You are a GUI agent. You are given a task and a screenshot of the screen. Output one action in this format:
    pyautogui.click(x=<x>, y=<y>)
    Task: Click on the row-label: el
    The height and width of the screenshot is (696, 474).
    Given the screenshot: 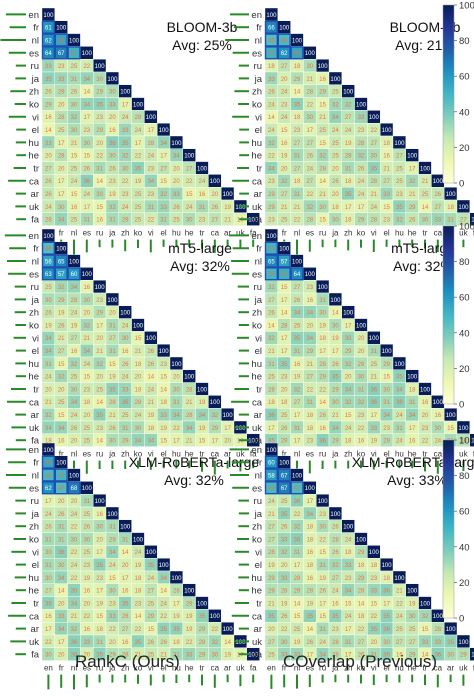 What is the action you would take?
    pyautogui.click(x=35, y=130)
    